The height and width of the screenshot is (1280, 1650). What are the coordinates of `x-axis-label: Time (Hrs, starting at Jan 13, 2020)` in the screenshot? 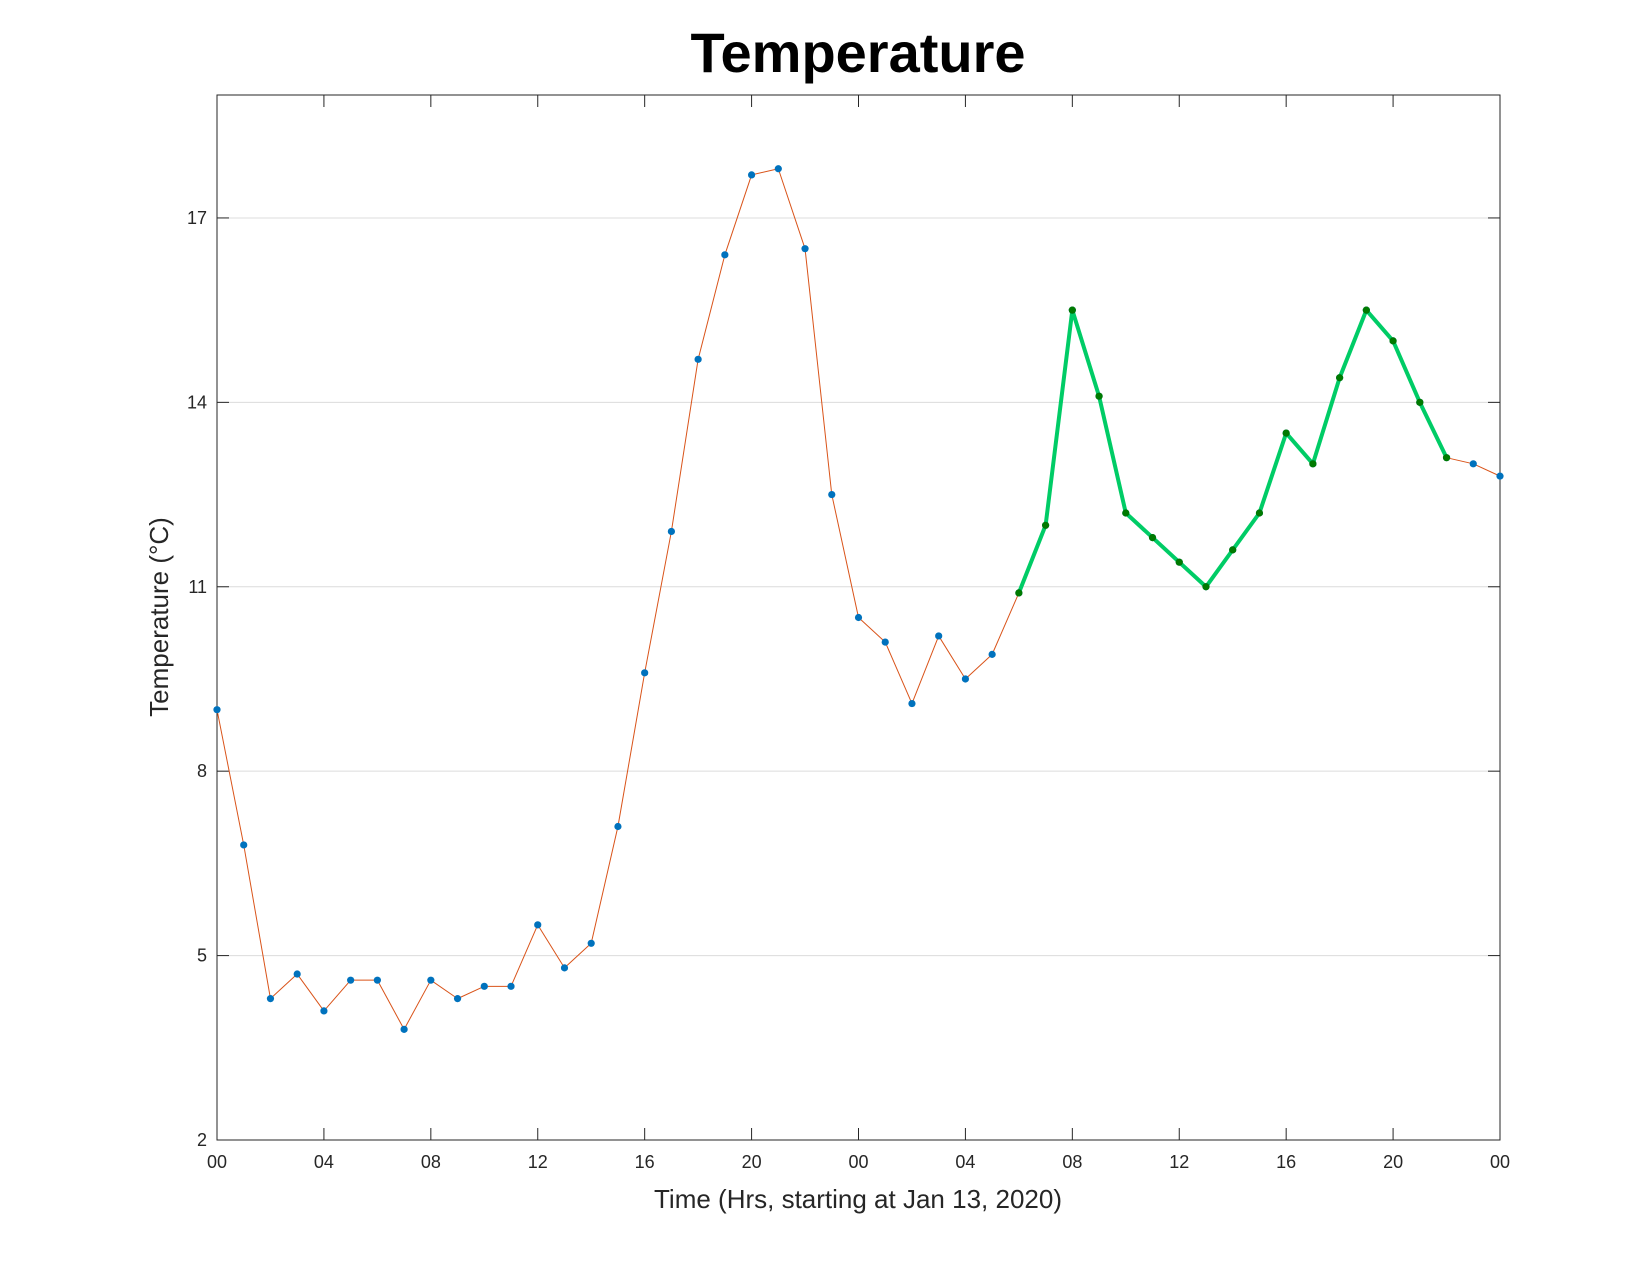 It's located at (858, 1199).